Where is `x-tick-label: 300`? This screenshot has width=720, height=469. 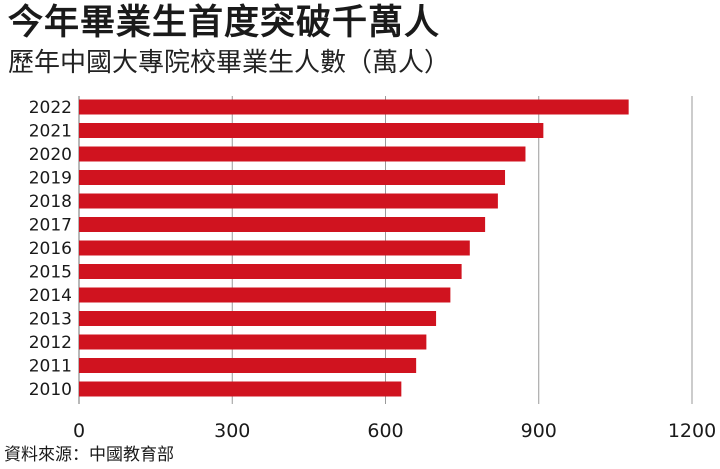
x-tick-label: 300 is located at coordinates (232, 431).